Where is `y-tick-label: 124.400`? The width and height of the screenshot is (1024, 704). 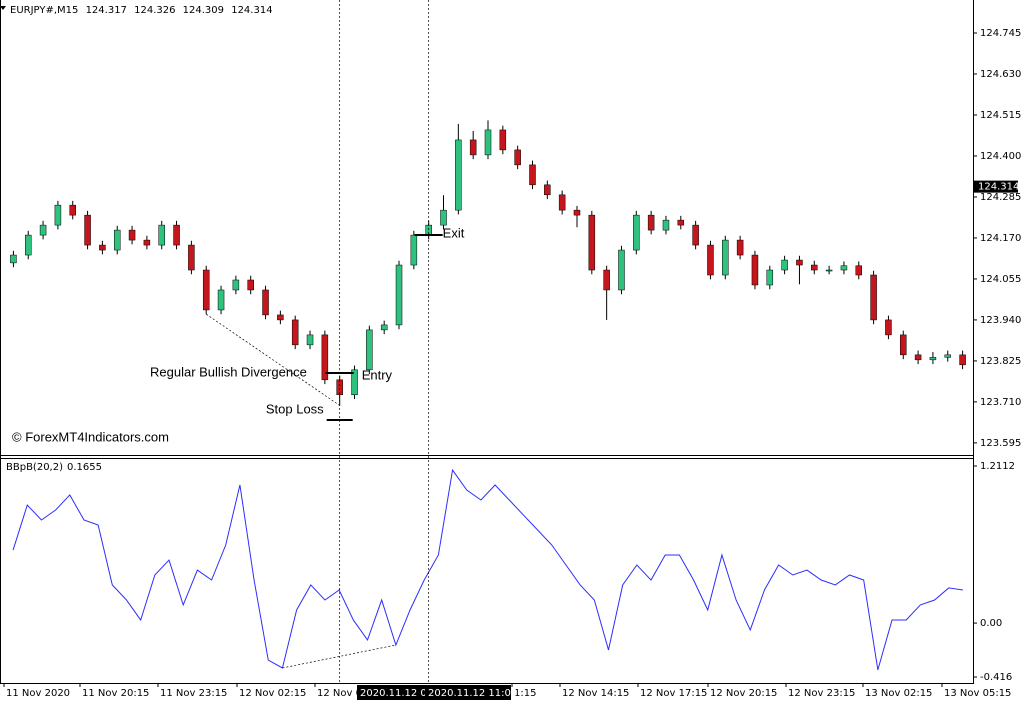 y-tick-label: 124.400 is located at coordinates (1000, 156).